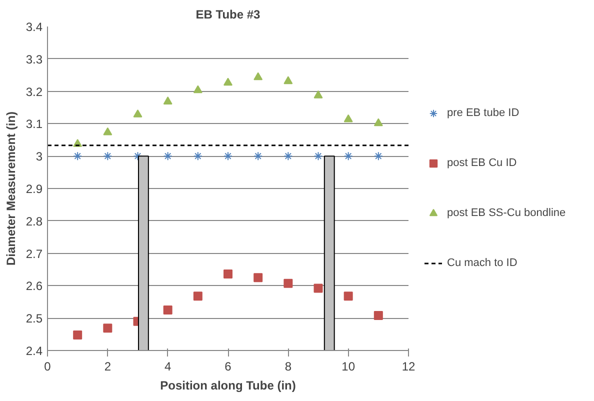 The width and height of the screenshot is (594, 401). What do you see at coordinates (168, 367) in the screenshot?
I see `x-tick-label: 4` at bounding box center [168, 367].